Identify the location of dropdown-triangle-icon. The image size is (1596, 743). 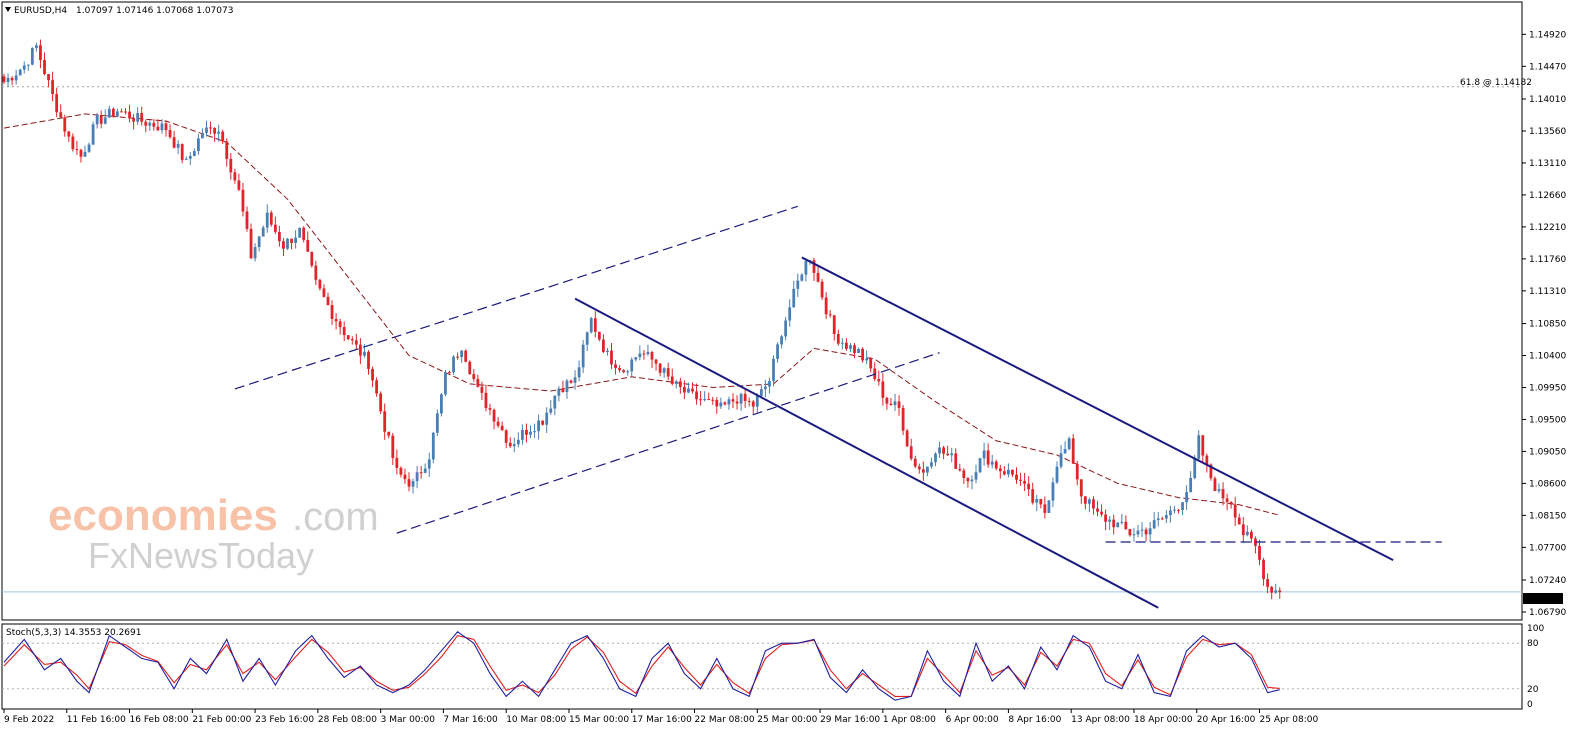
(8, 9).